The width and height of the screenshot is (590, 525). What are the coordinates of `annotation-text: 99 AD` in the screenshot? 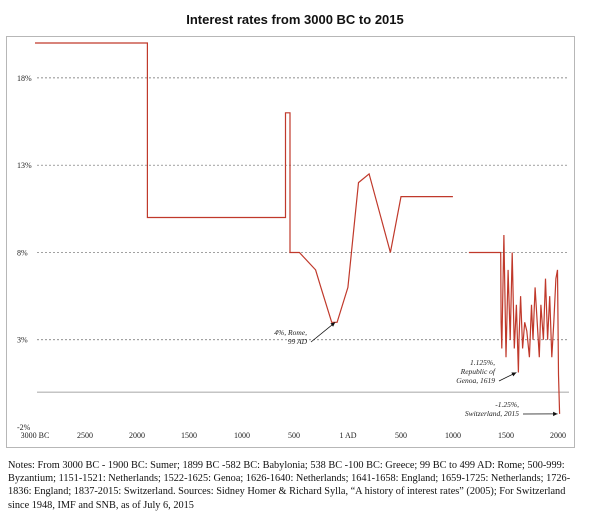 It's located at (298, 341).